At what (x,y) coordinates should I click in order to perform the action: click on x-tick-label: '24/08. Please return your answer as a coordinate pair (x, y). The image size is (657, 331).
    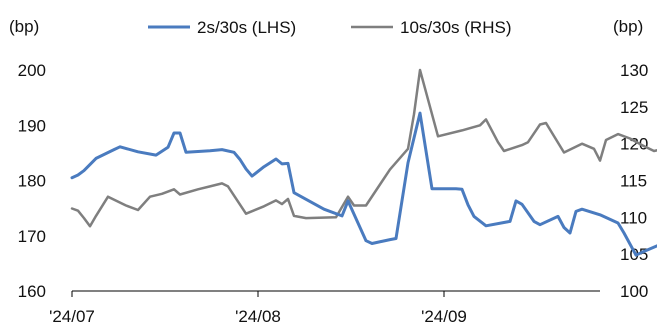
    Looking at the image, I should click on (258, 316).